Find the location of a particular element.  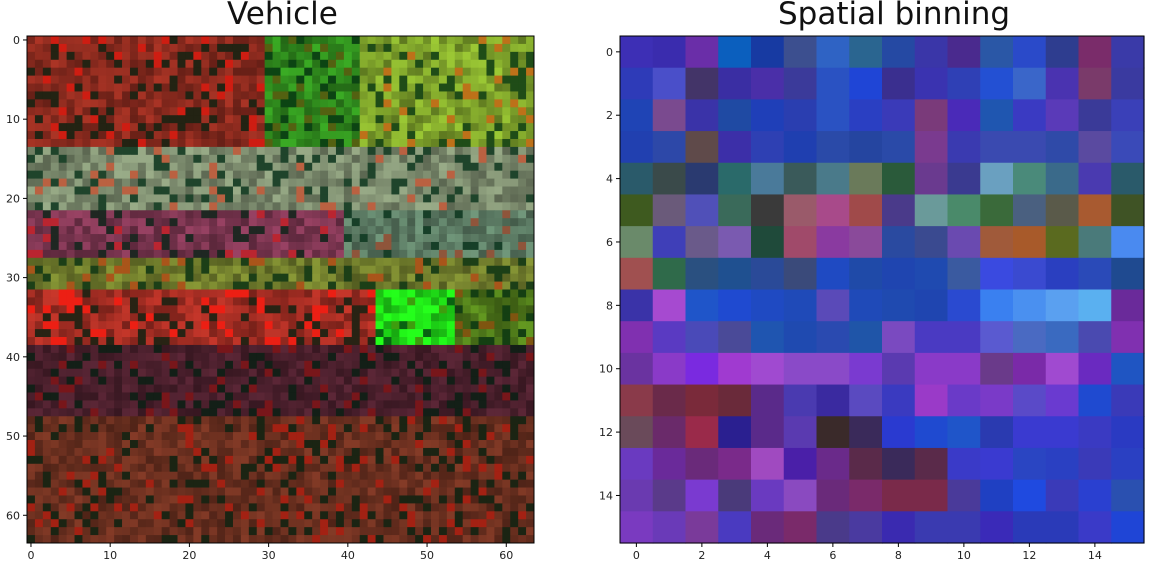

x-tick-label: 0 is located at coordinates (636, 555).